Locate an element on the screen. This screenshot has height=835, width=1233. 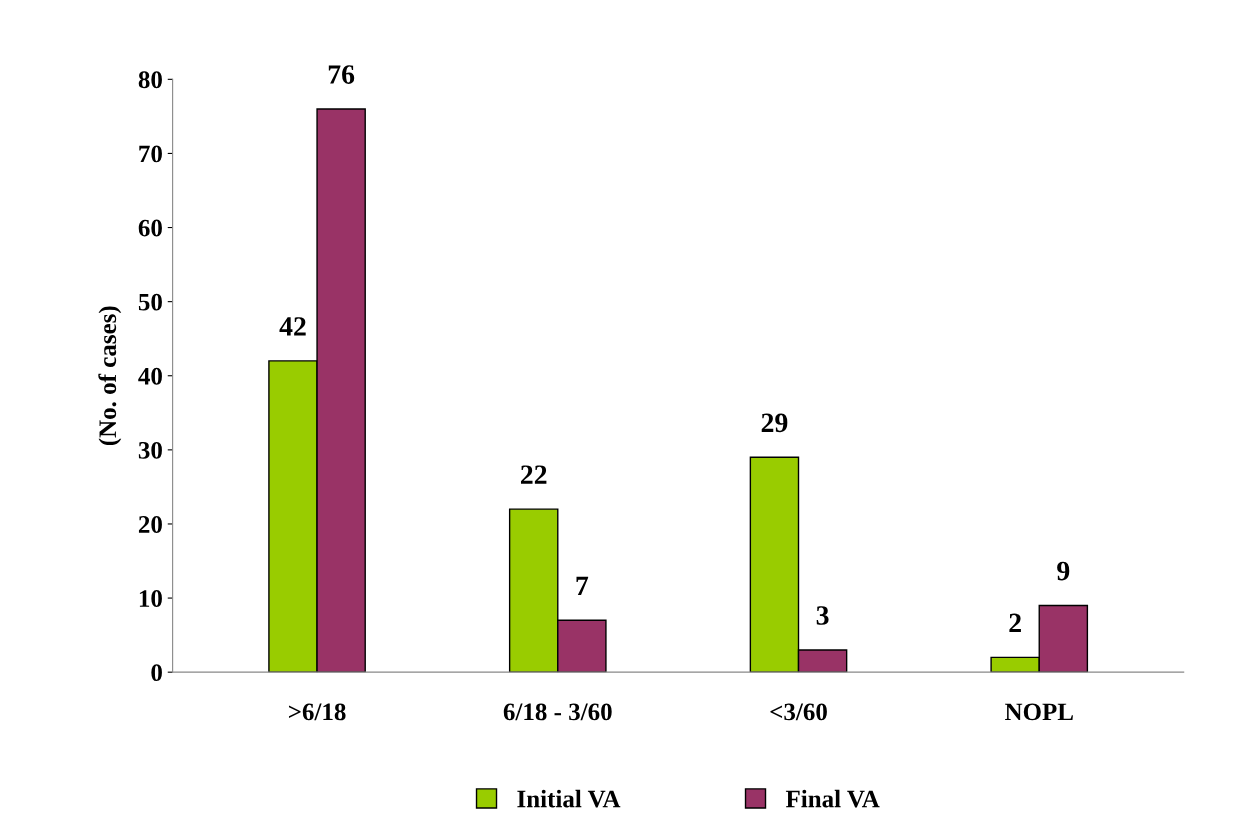
data-label: 3 is located at coordinates (822, 615).